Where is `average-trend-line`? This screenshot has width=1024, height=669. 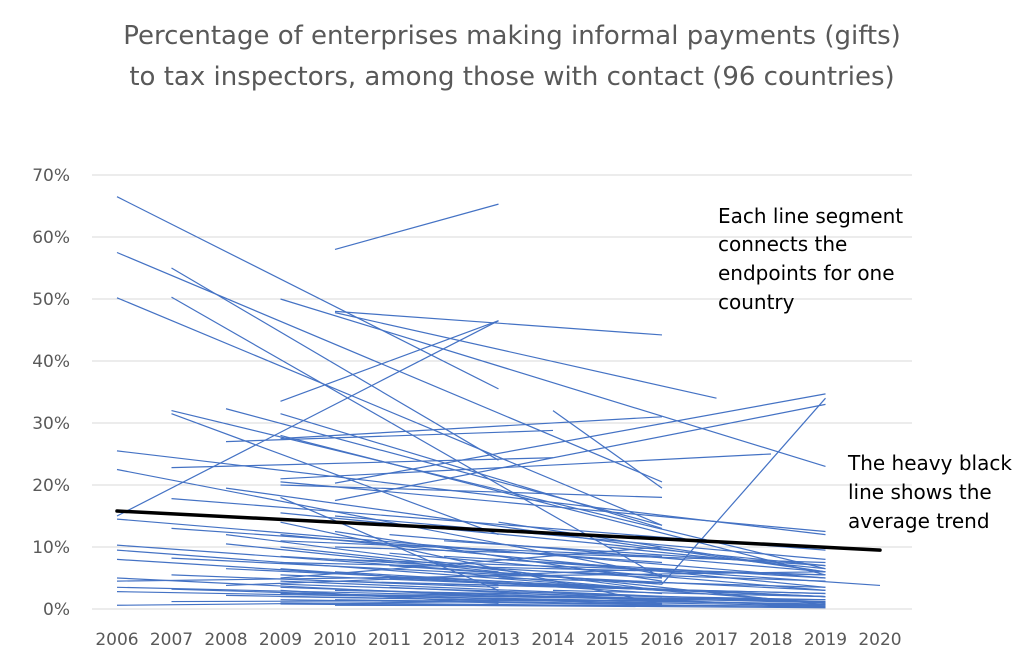
average-trend-line is located at coordinates (498, 530).